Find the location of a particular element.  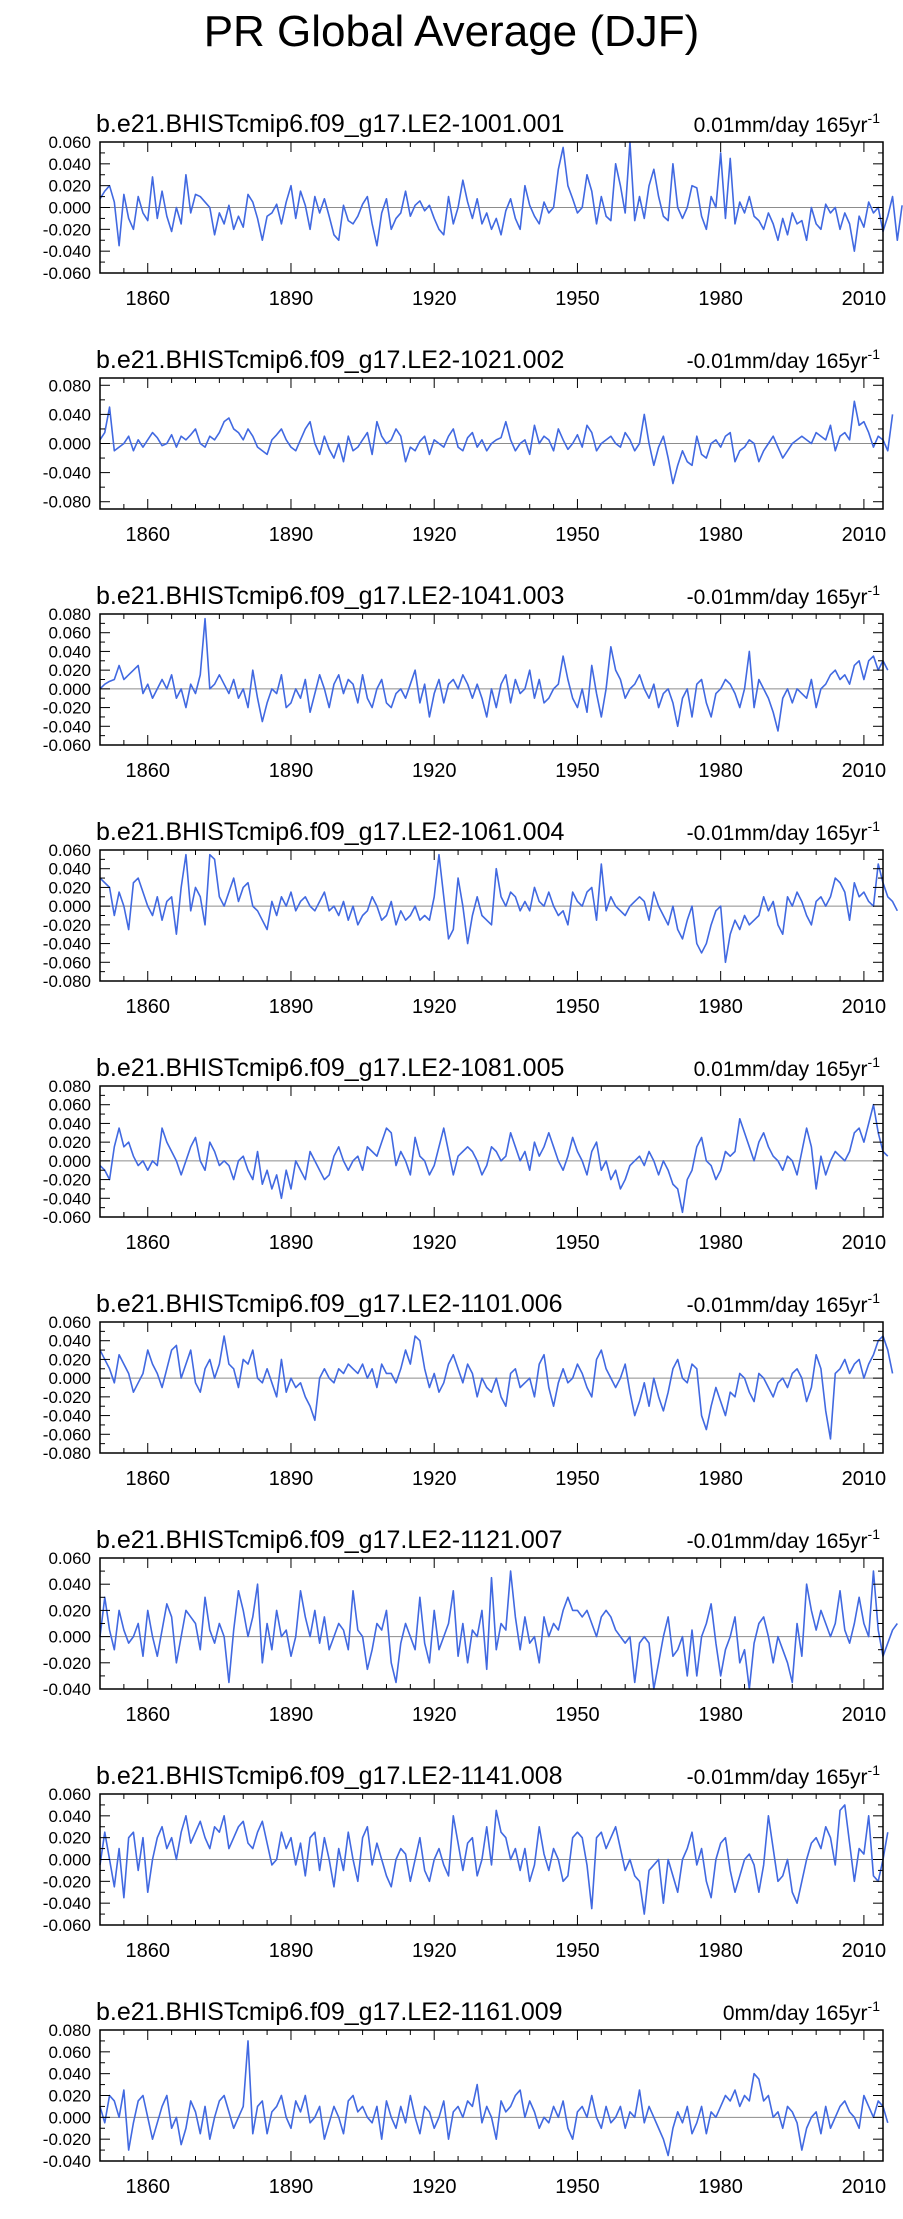

panel-title: b.e21.BHISTcmip6.f09_g17.LE2-1021.002 is located at coordinates (330, 360).